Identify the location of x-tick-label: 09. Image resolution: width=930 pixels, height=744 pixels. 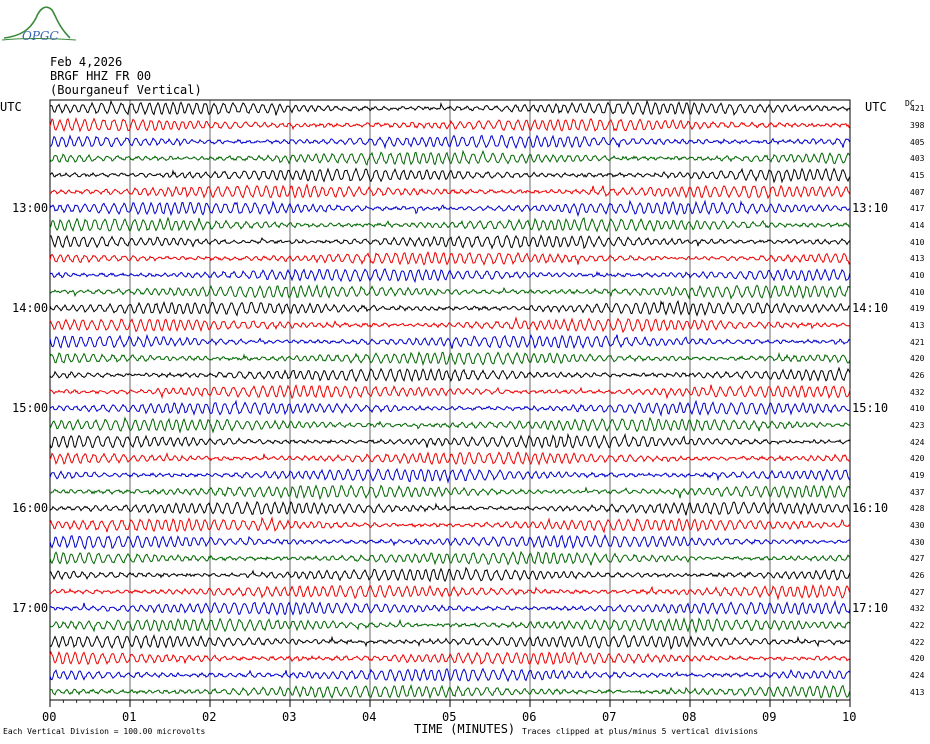
(769, 717).